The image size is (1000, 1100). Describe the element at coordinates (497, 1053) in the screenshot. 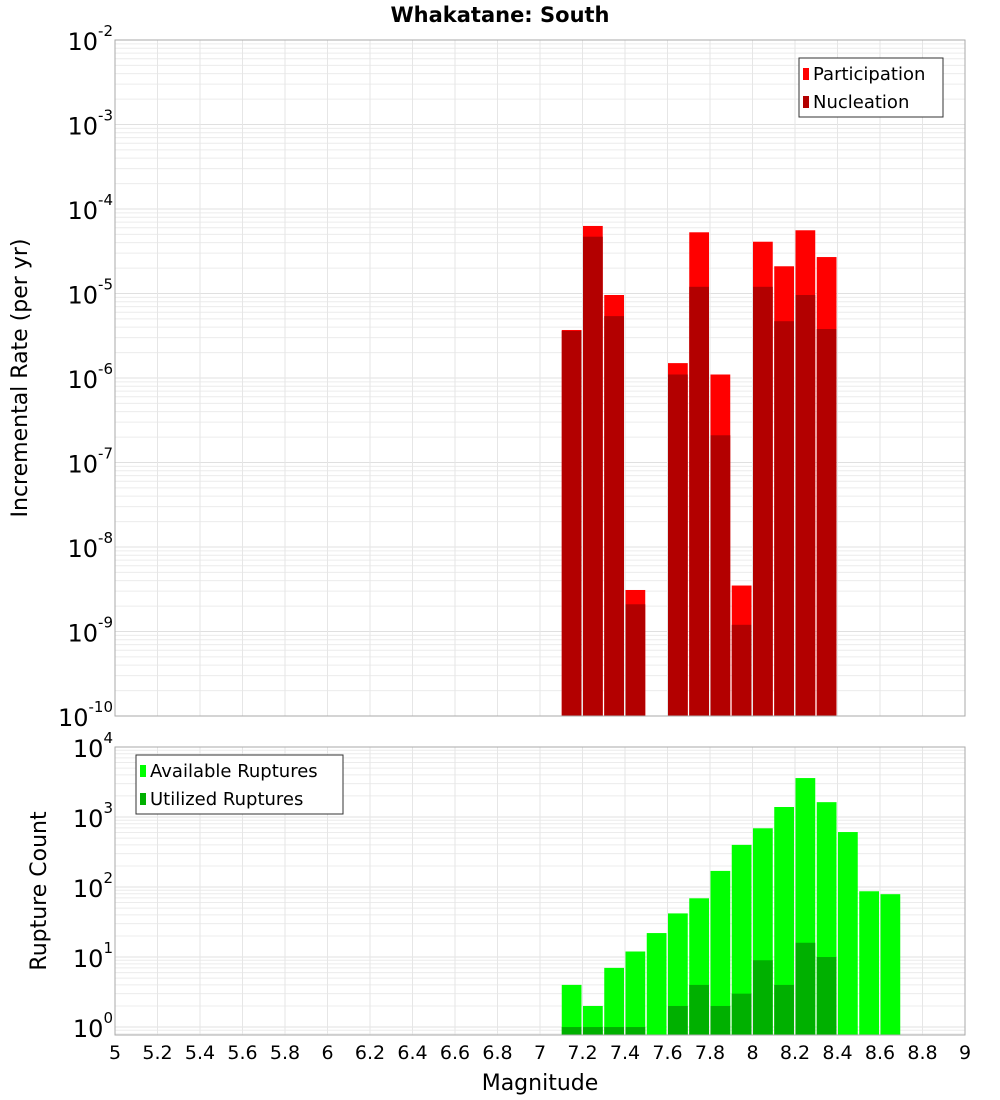

I see `x-tick-label: 6.8` at that location.